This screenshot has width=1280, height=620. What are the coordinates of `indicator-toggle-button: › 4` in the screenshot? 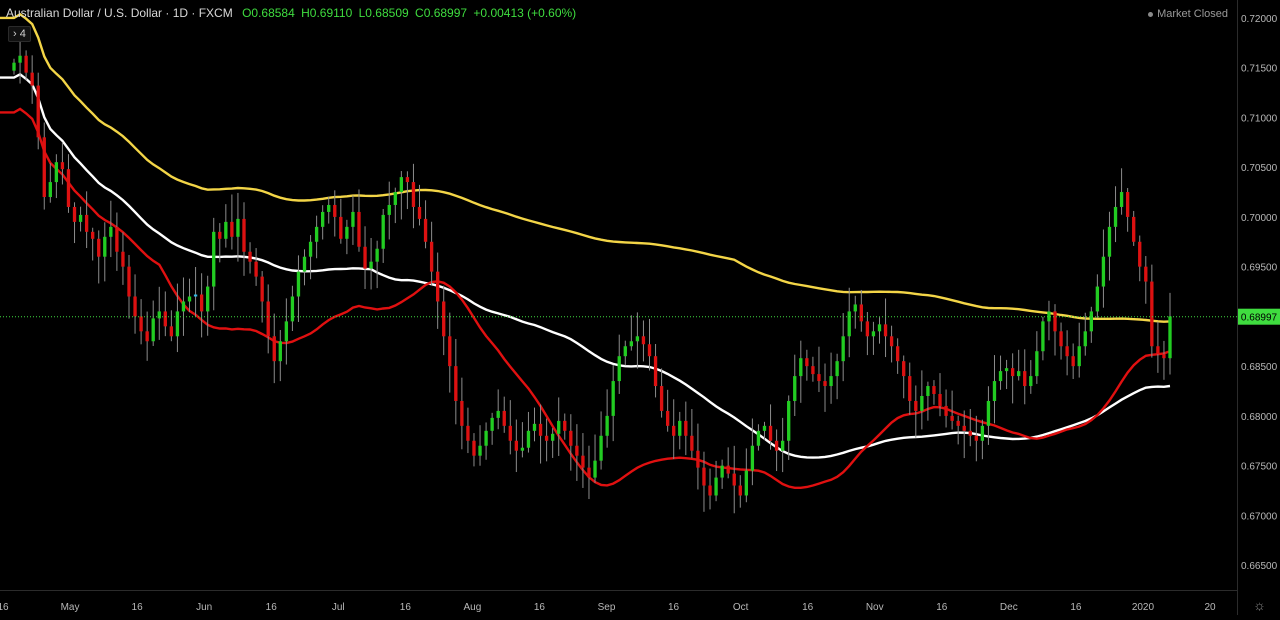 It's located at (19, 34).